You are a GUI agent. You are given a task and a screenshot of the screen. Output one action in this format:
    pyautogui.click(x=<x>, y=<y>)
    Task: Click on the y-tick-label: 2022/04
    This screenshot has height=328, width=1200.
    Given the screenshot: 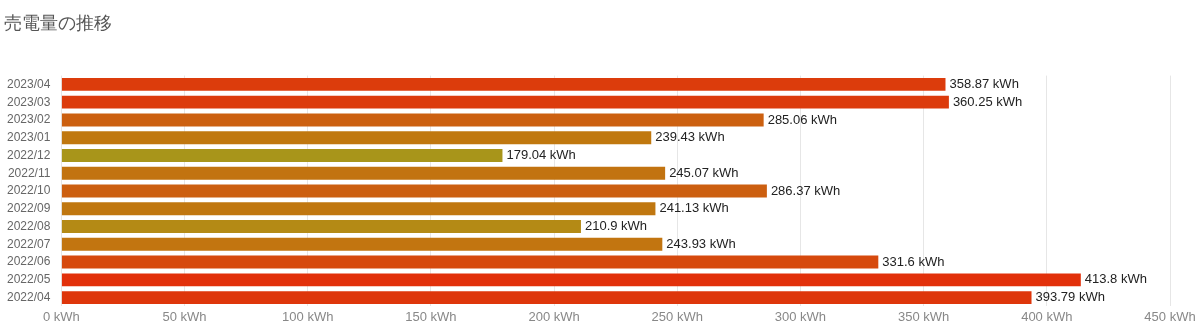 What is the action you would take?
    pyautogui.click(x=28, y=296)
    